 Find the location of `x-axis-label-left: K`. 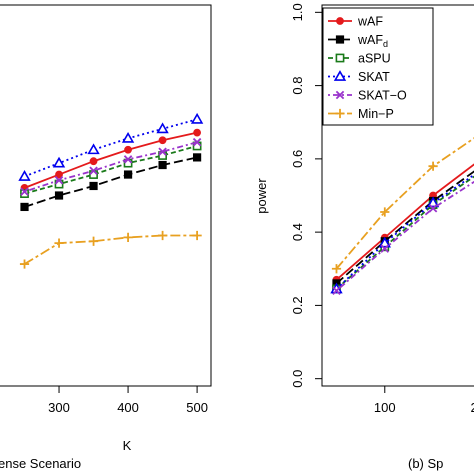

x-axis-label-left: K is located at coordinates (127, 445).